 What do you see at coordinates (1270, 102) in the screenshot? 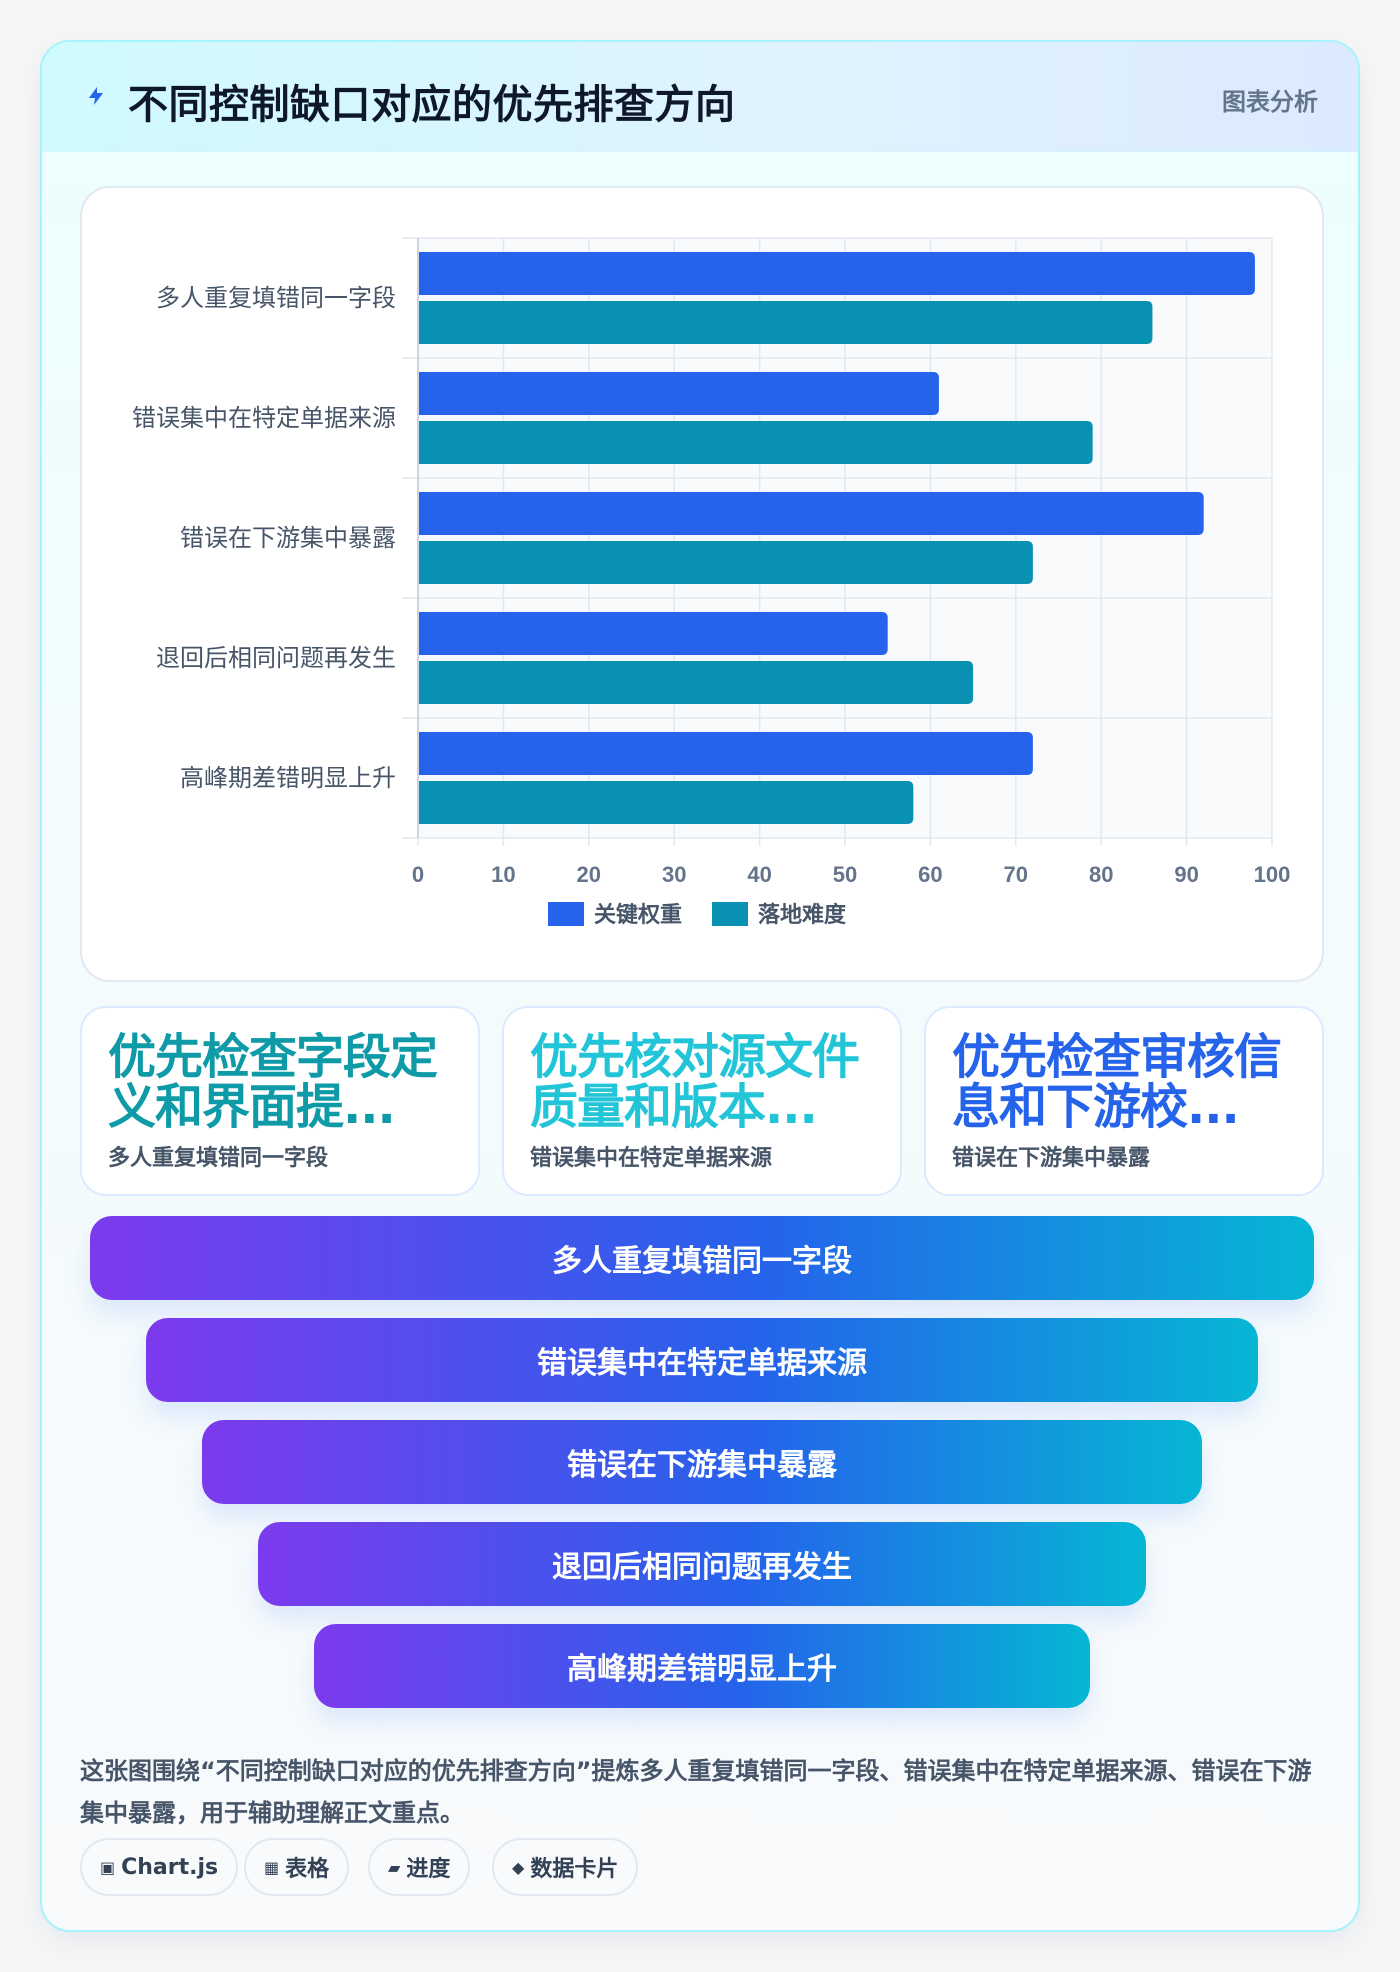
I see `chart-analysis-tag: 图表分析` at bounding box center [1270, 102].